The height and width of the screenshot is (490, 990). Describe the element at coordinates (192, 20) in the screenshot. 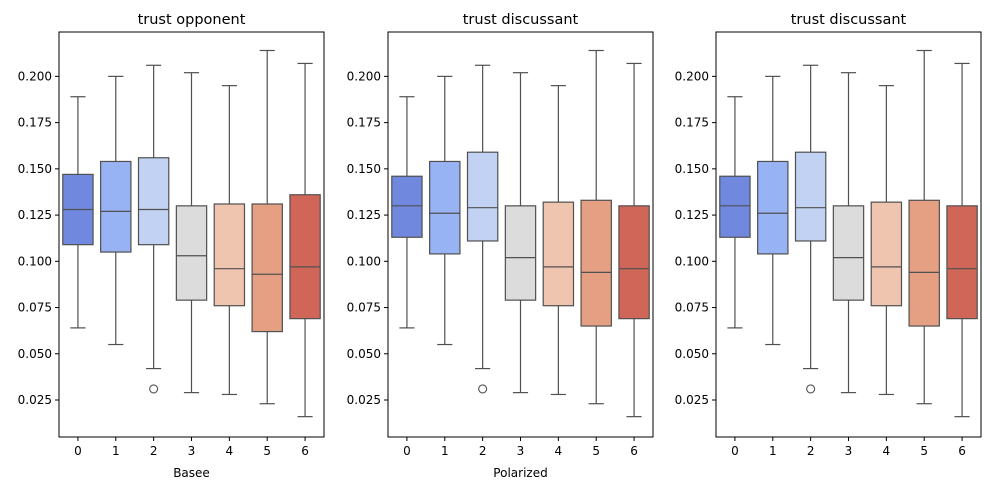

I see `chart-title: trust opponent` at that location.